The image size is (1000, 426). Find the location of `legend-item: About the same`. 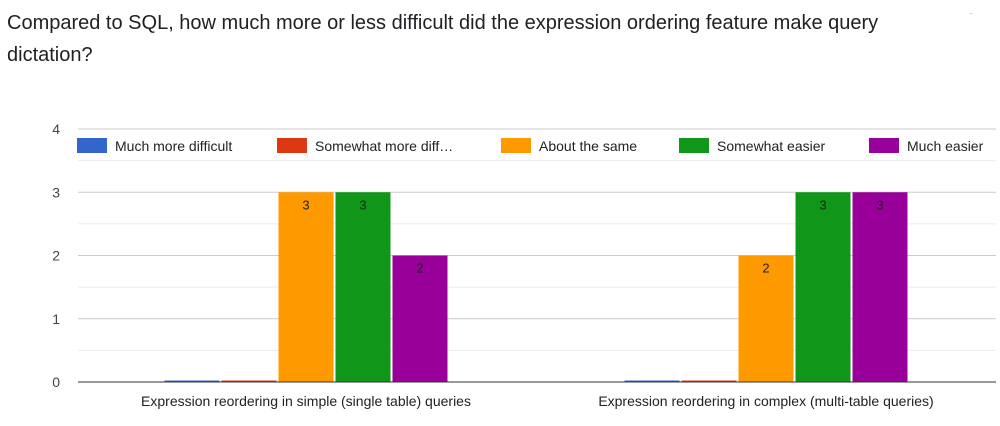

legend-item: About the same is located at coordinates (569, 146).